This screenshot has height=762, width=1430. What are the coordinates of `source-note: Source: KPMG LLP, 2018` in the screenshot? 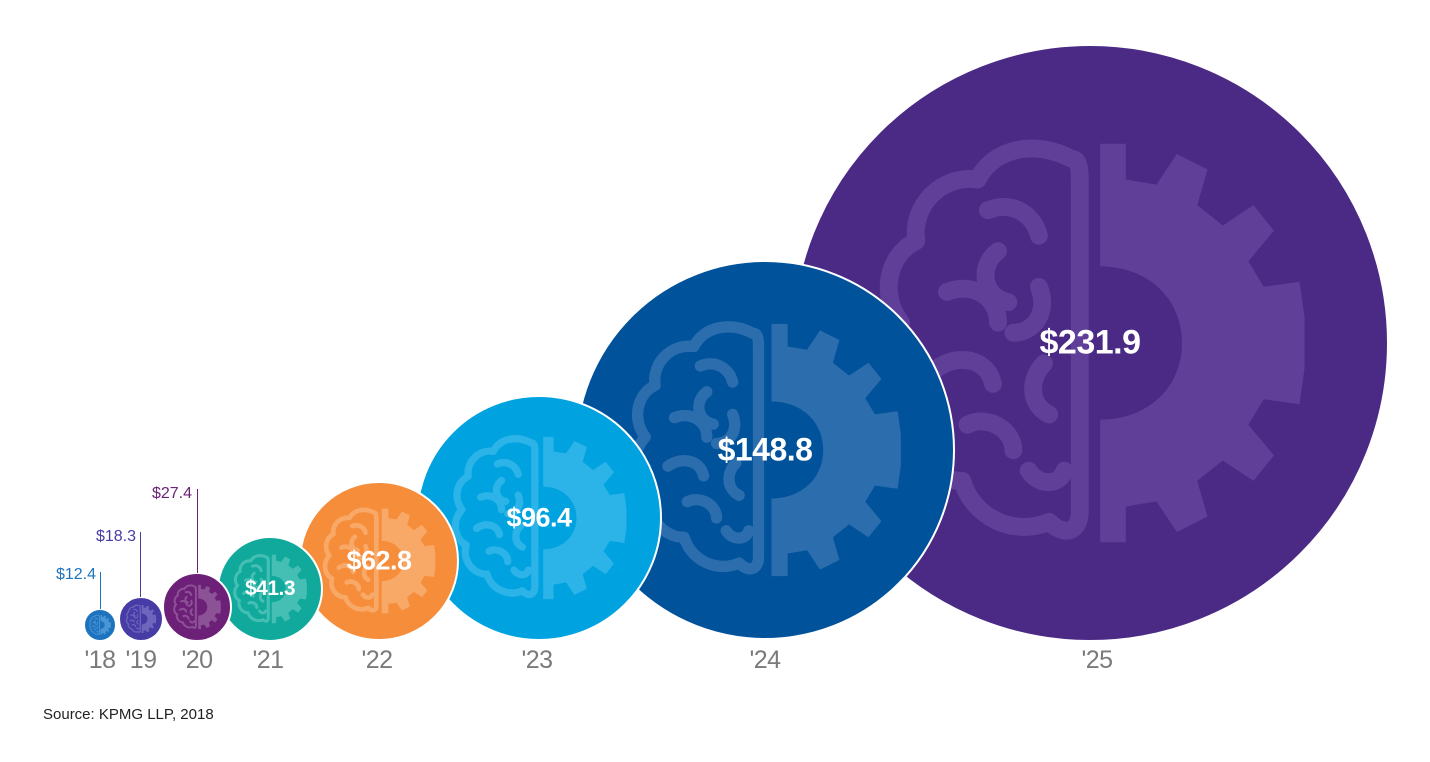 It's located at (128, 714).